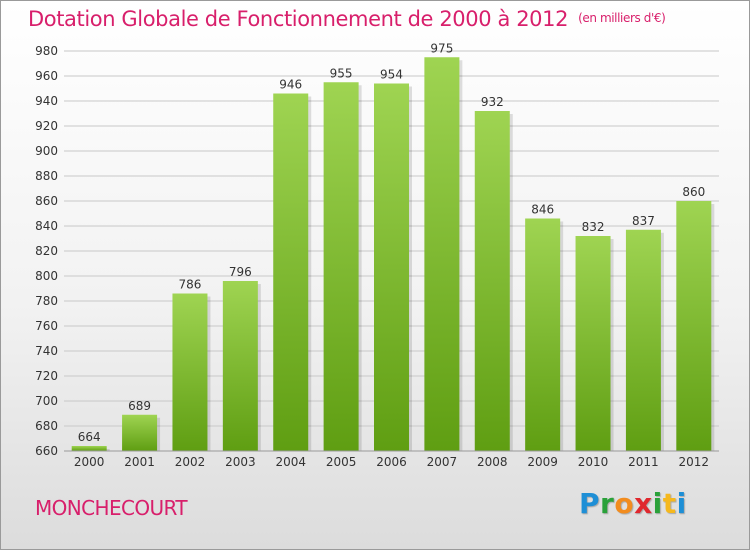 The image size is (750, 550). What do you see at coordinates (441, 48) in the screenshot?
I see `data-label: 975` at bounding box center [441, 48].